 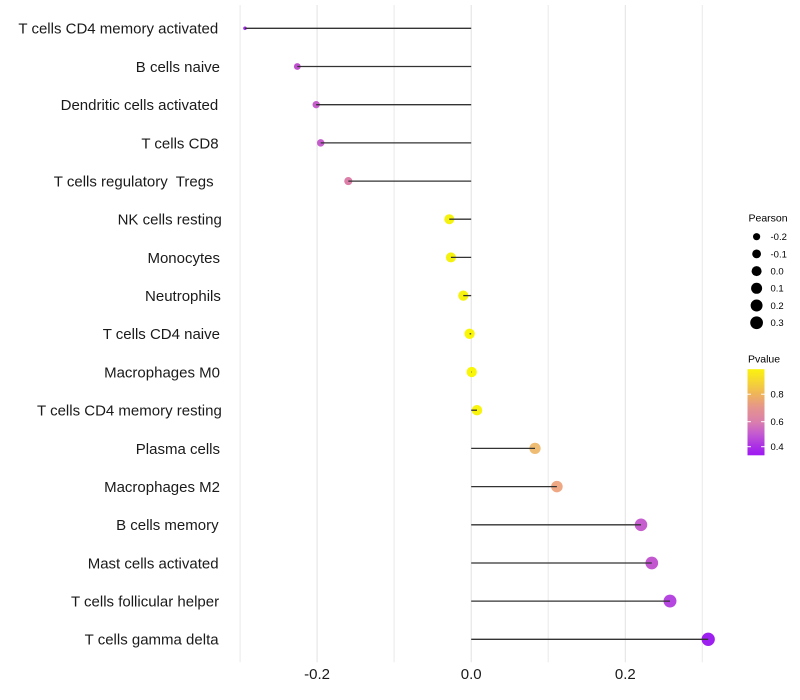 I want to click on svg-text: T cells CD4 memory resting, so click(x=129, y=411).